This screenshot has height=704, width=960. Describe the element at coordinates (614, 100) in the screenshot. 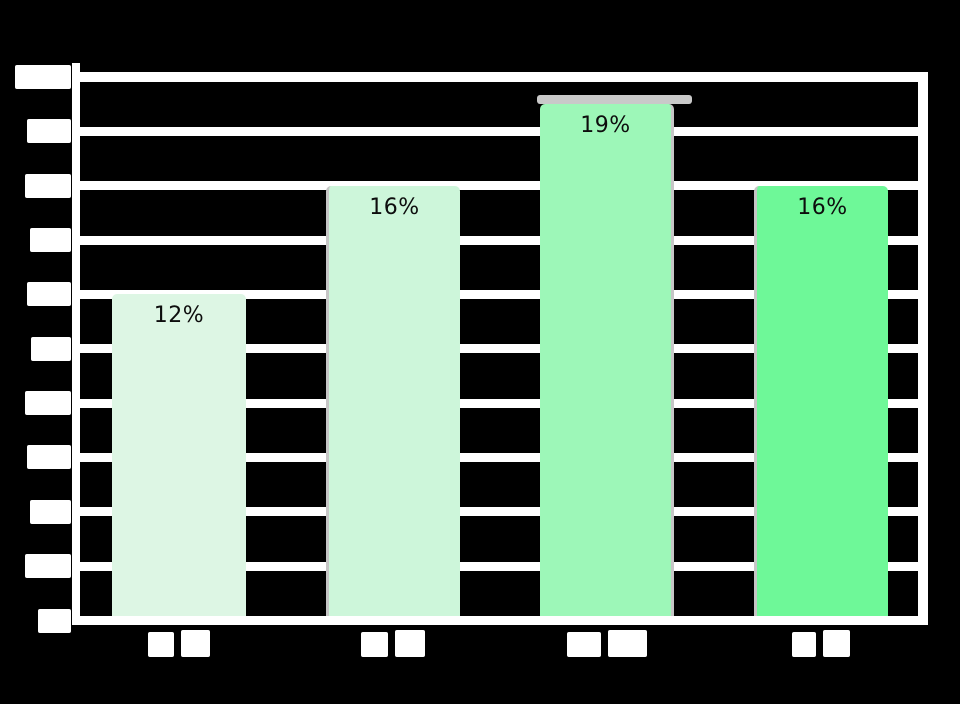

I see `bar-gray-cap` at that location.